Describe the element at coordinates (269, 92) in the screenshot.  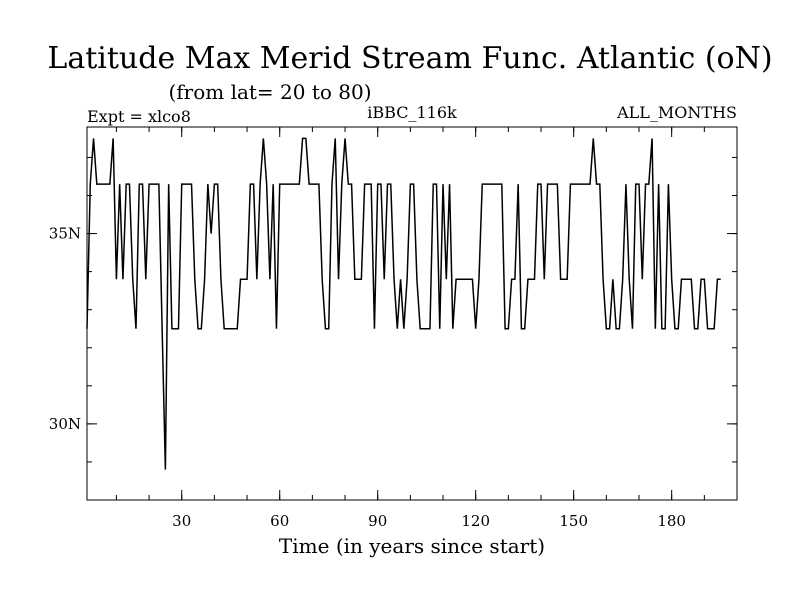
I see `chart-subtitle: (from lat= 20 to 80)` at that location.